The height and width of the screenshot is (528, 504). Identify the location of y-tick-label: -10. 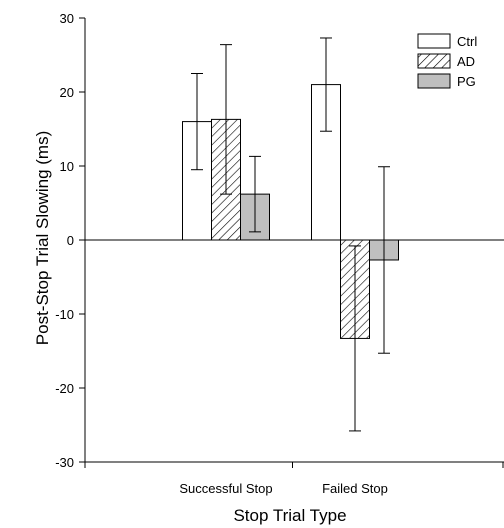
(64, 314).